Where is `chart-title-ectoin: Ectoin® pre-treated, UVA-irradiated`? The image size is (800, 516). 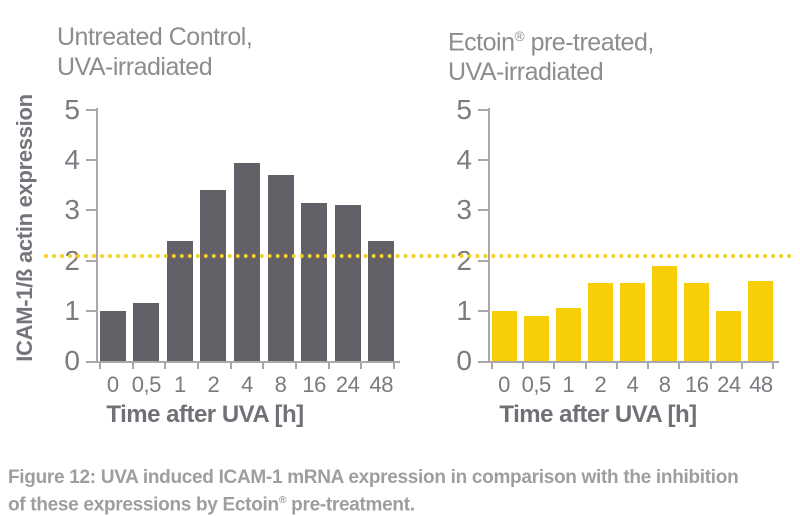
chart-title-ectoin: Ectoin® pre-treated, UVA-irradiated is located at coordinates (551, 57).